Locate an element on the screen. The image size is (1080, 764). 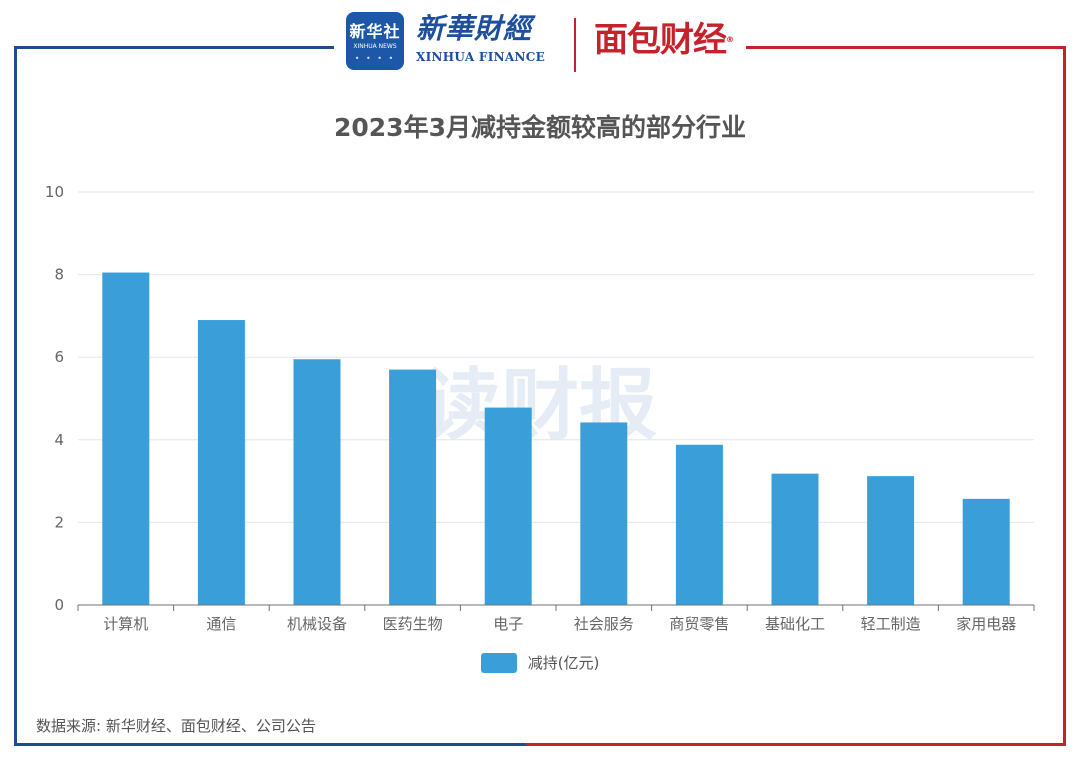
y-tick-label: 8 is located at coordinates (59, 275).